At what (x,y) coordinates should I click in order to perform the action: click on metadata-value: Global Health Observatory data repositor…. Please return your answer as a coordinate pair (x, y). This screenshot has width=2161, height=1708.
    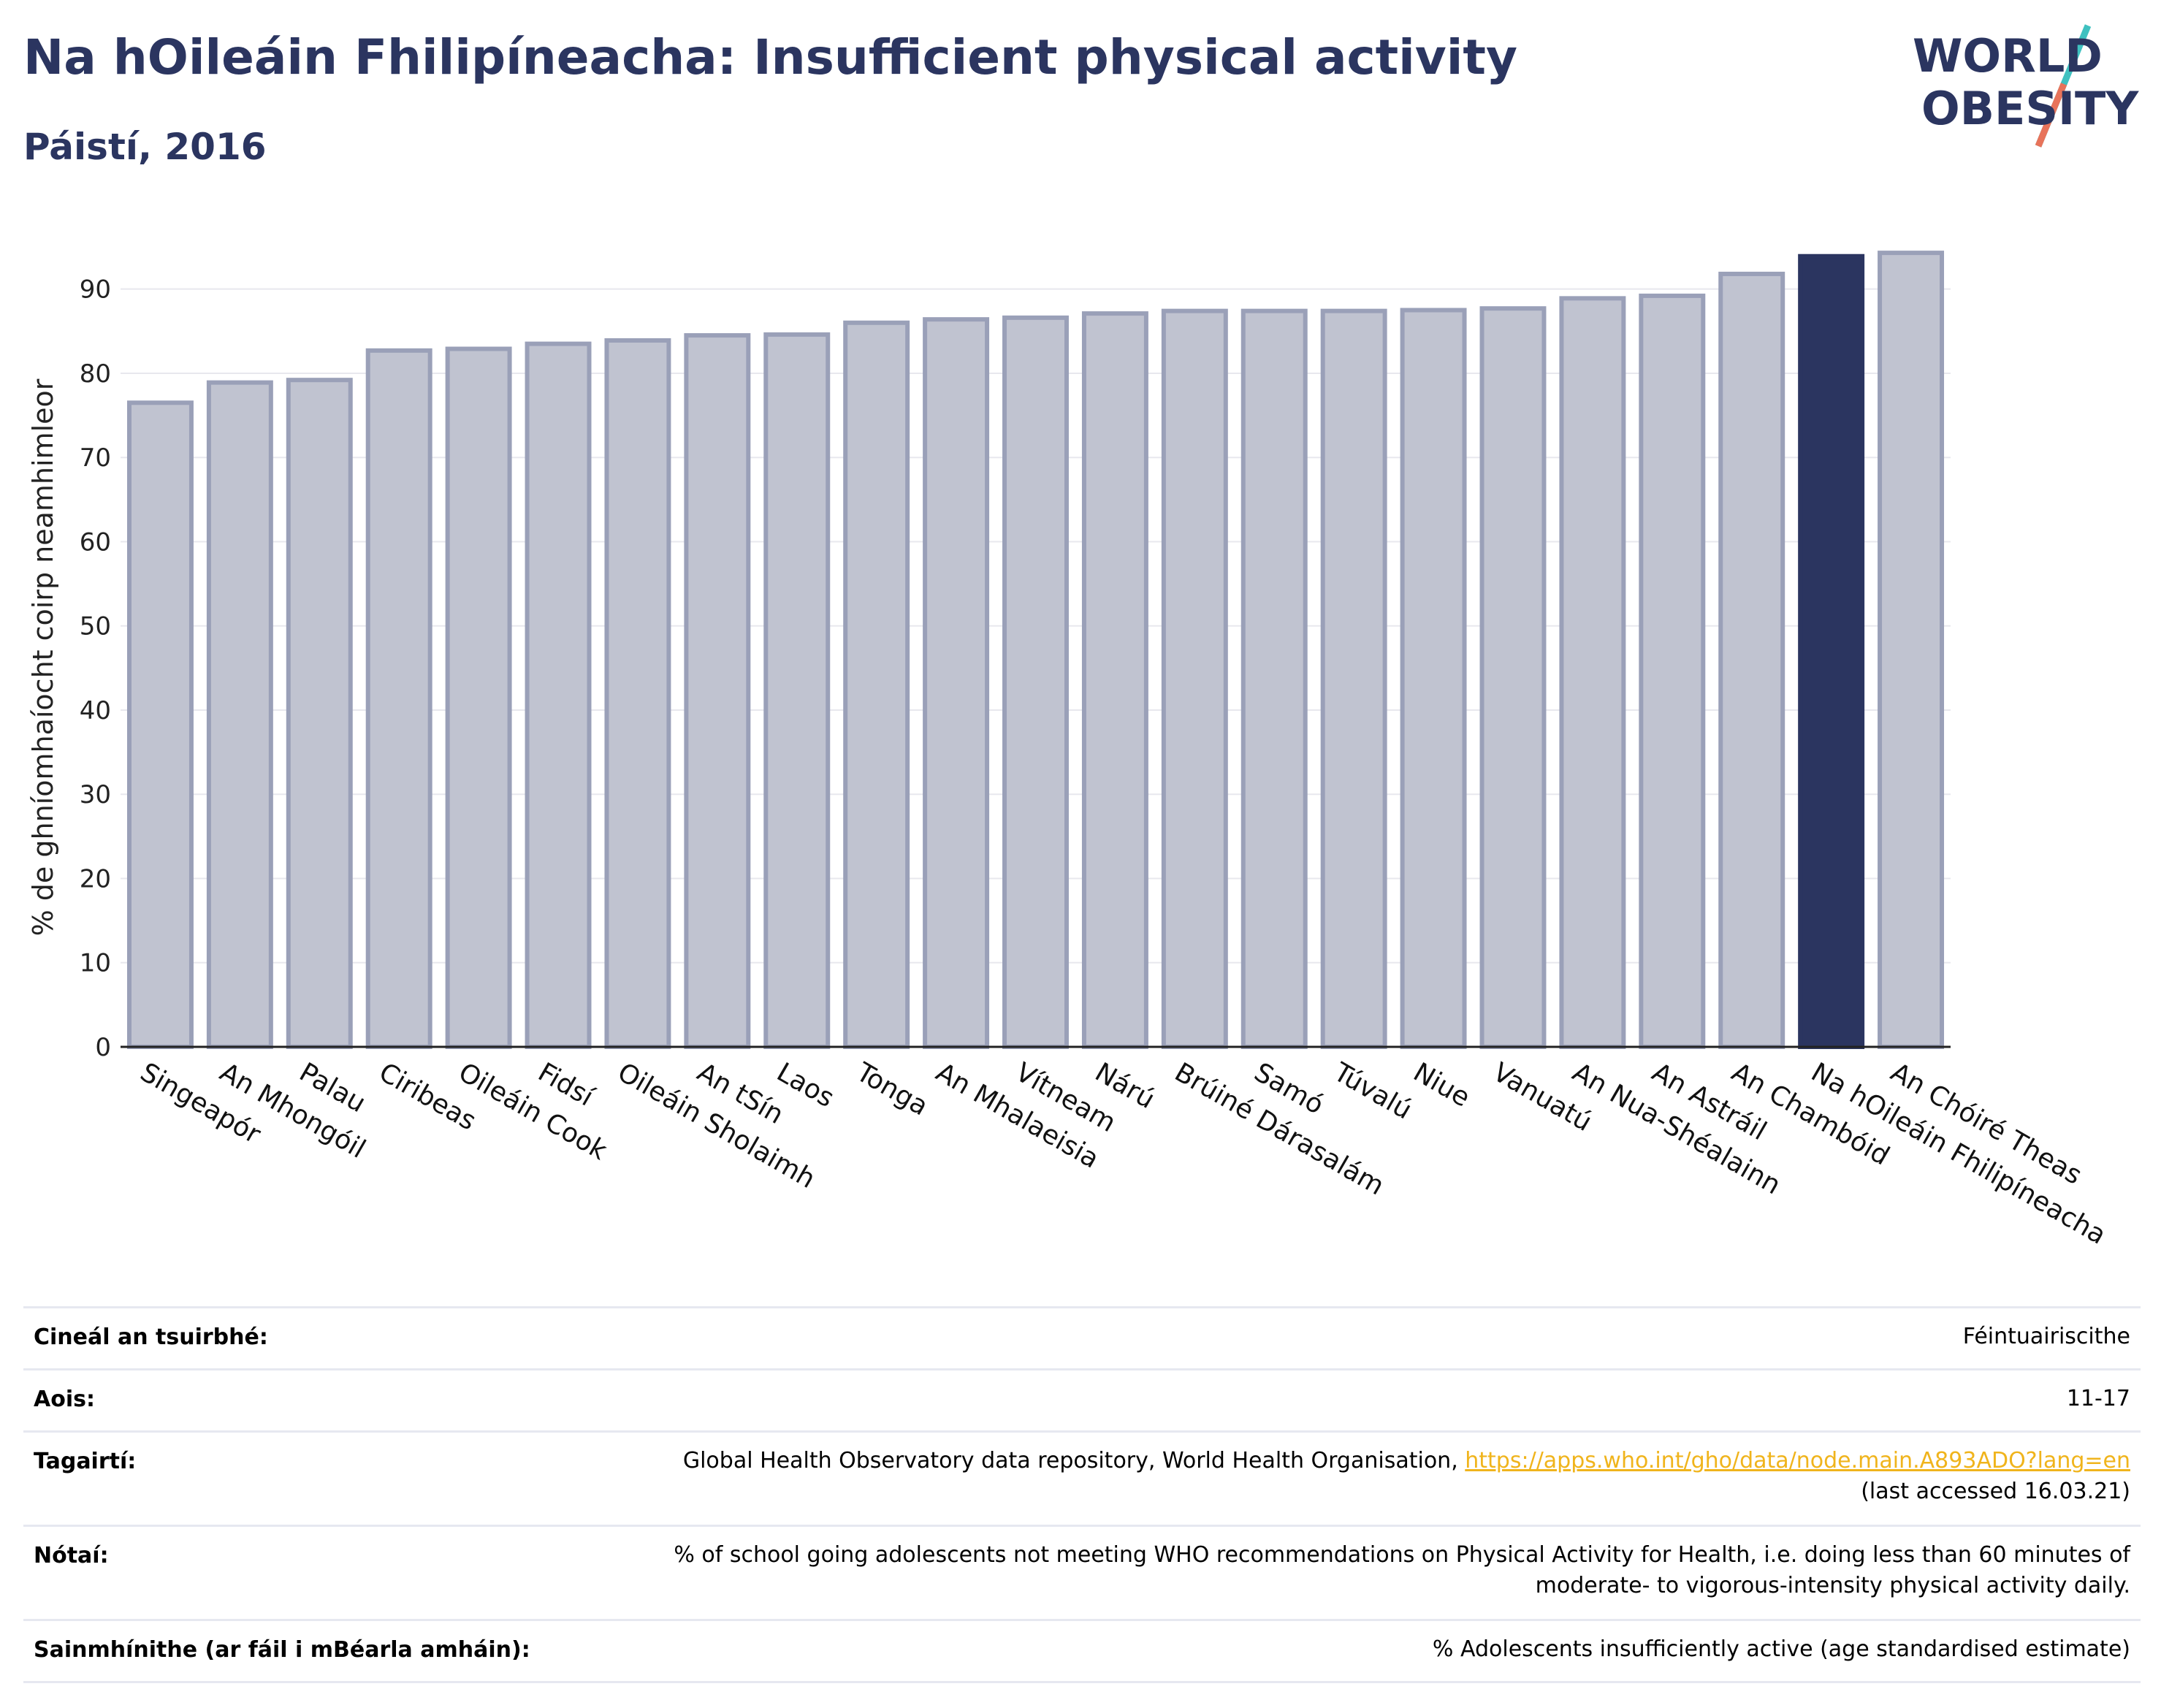
    Looking at the image, I should click on (1406, 1476).